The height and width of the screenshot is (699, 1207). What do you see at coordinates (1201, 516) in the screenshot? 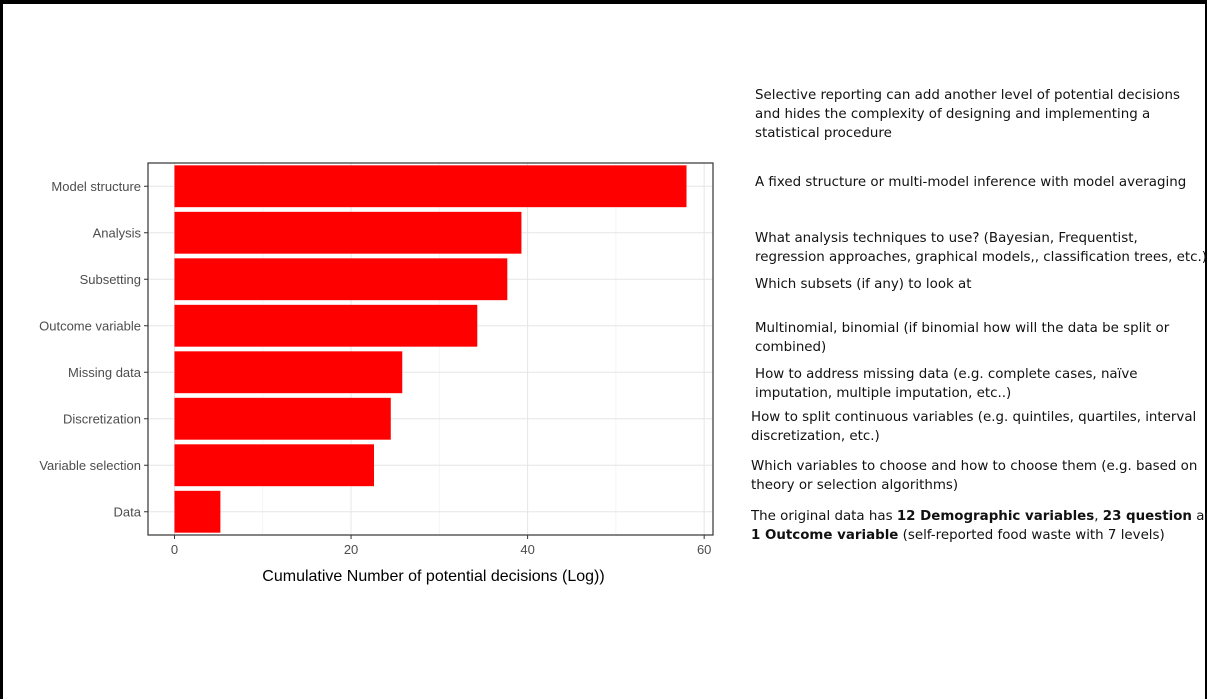
I see `note-text: and` at bounding box center [1201, 516].